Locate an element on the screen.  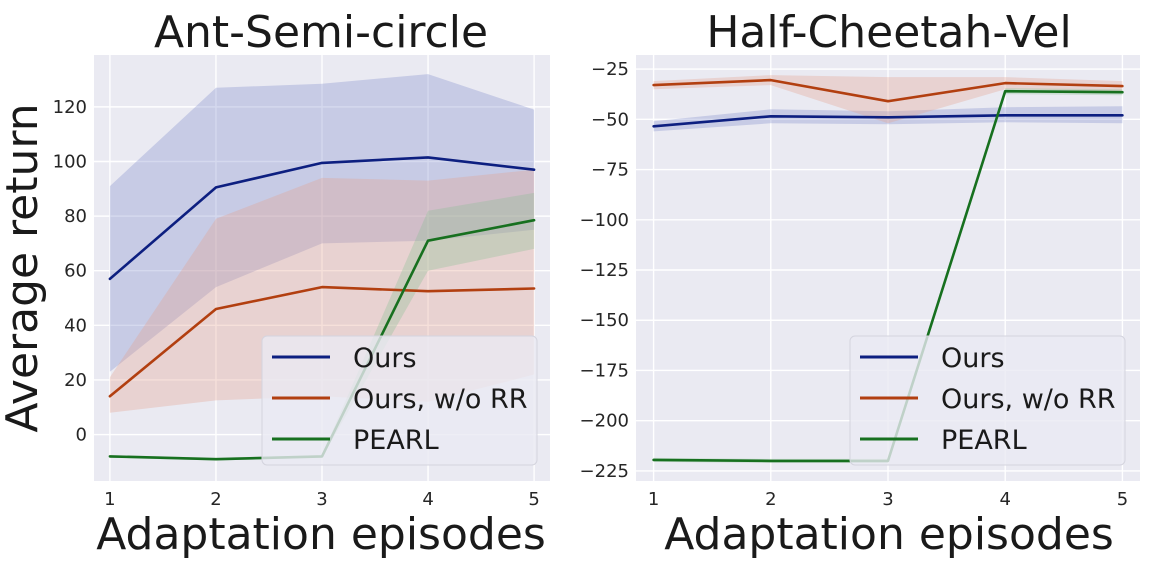
ytick-label: −125 is located at coordinates (604, 270).